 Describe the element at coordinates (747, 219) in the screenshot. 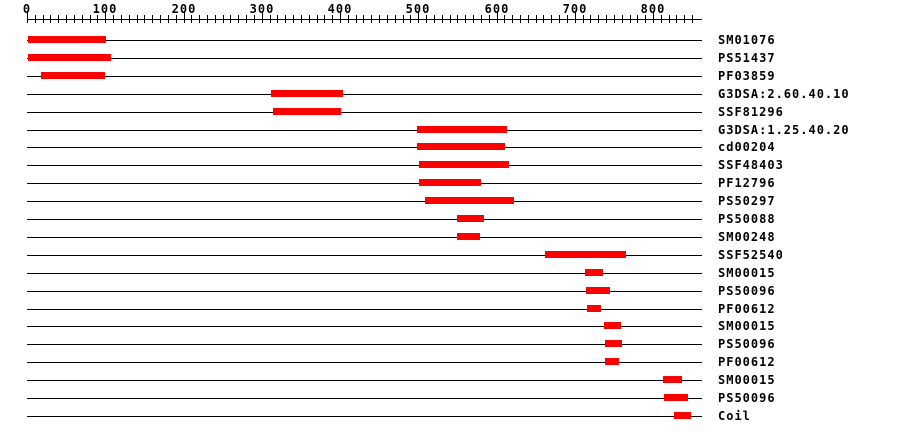

I see `track-label: PS50088` at that location.